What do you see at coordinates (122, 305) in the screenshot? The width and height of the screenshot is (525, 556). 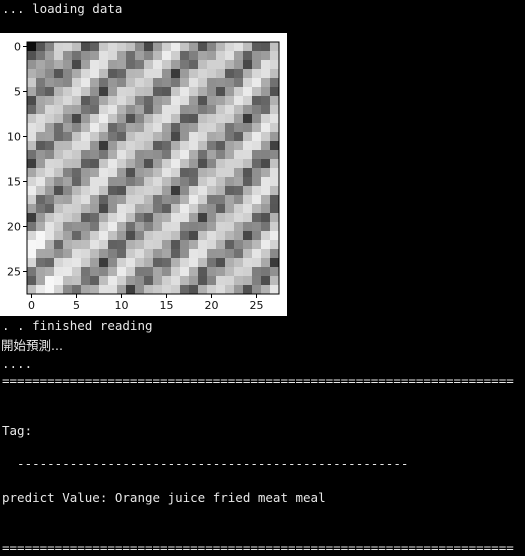 I see `x-tick-label: 10` at bounding box center [122, 305].